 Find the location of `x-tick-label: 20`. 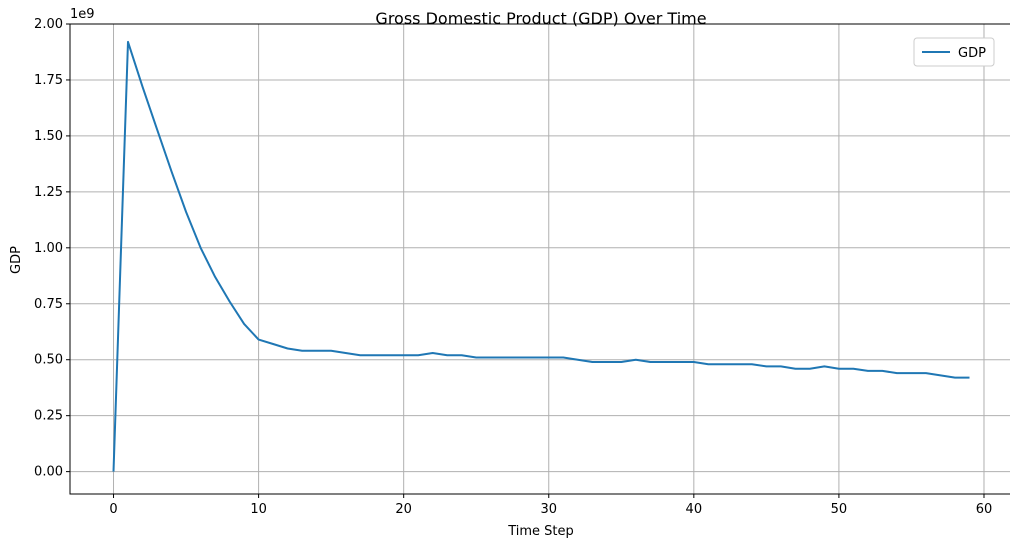

x-tick-label: 20 is located at coordinates (403, 509).